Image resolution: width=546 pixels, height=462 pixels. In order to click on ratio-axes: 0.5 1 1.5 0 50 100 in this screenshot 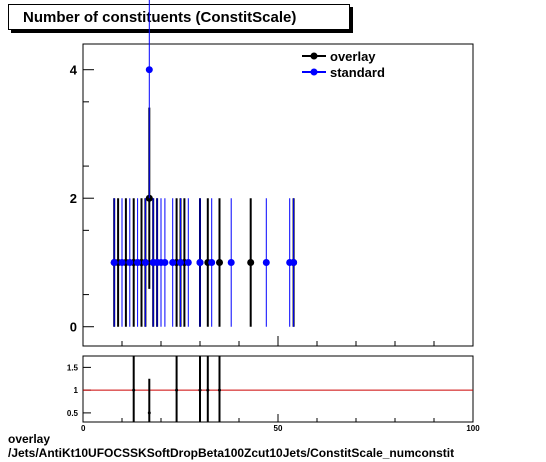, I will do `click(273, 398)`.